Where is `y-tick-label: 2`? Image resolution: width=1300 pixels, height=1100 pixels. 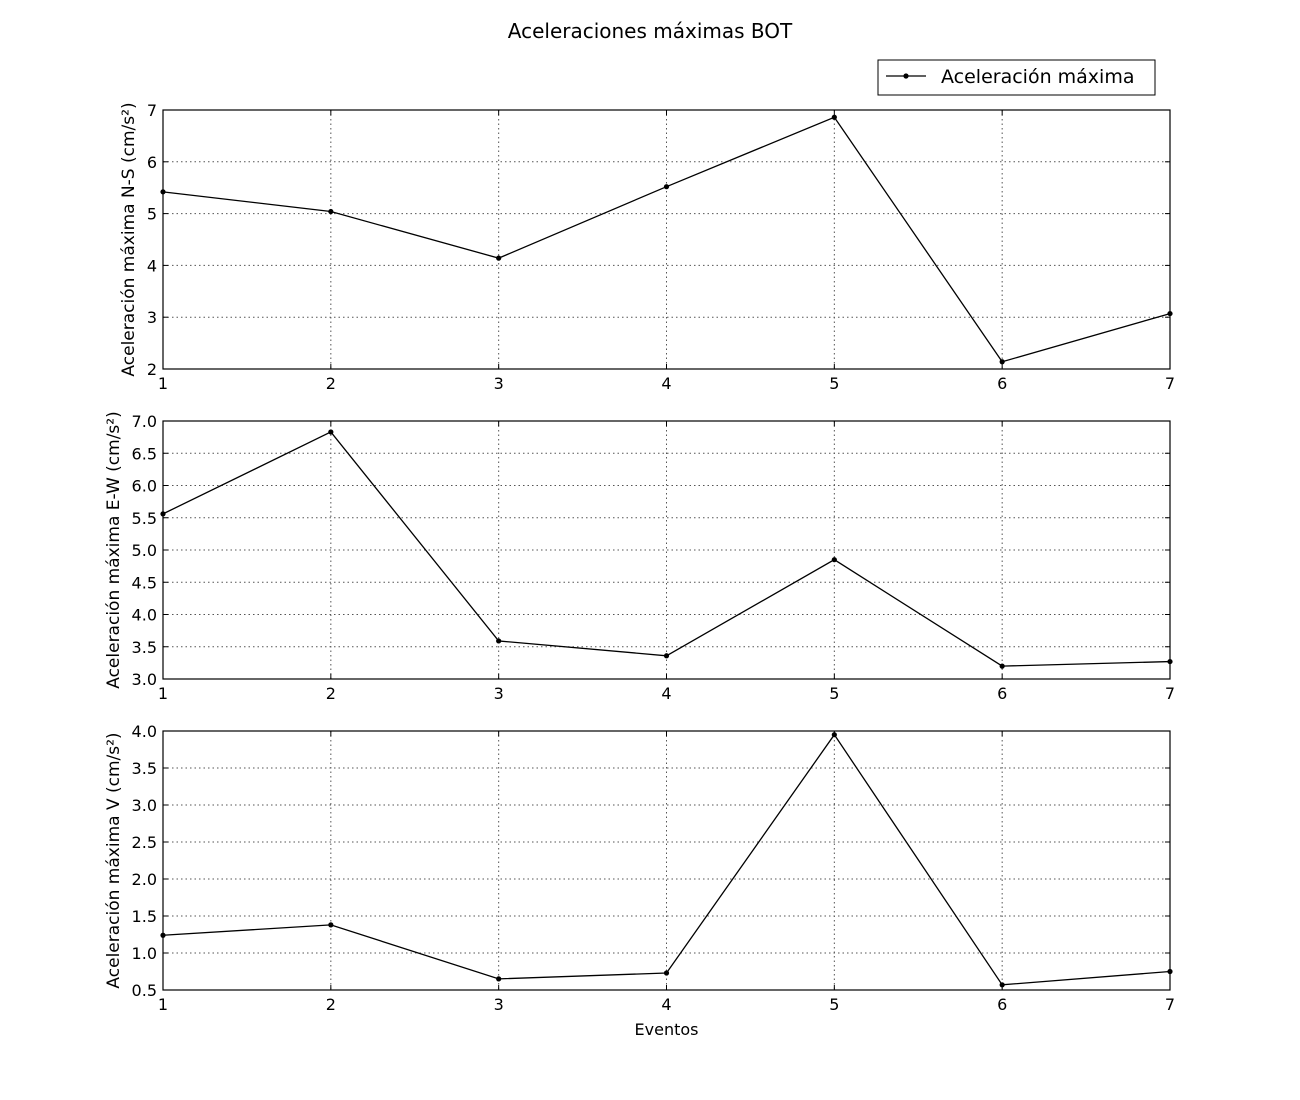
y-tick-label: 2 is located at coordinates (152, 369).